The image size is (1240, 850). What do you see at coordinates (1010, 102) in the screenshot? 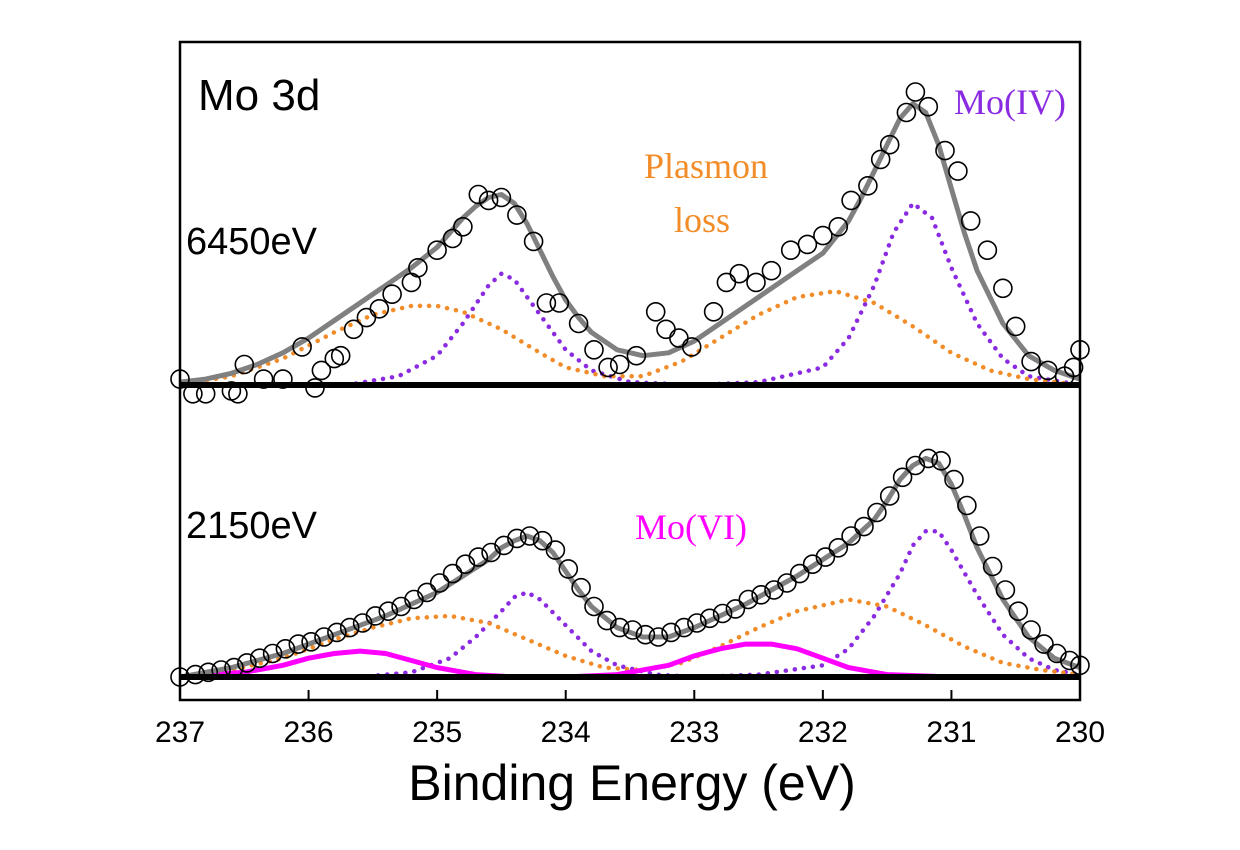
I see `annotation-mo-iv: Mo(IV)` at bounding box center [1010, 102].